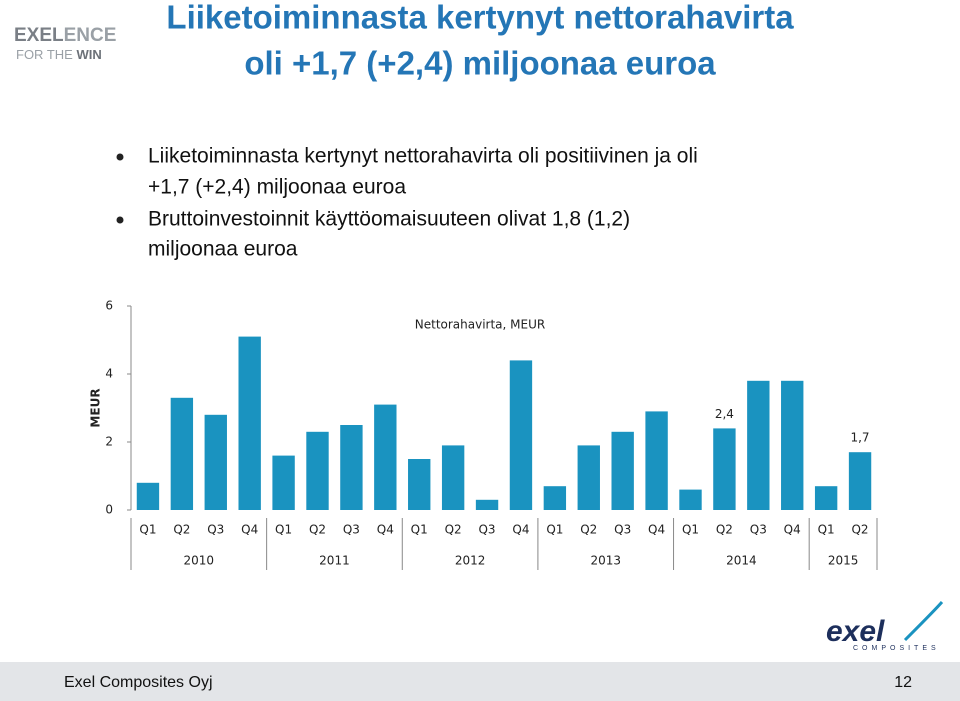  What do you see at coordinates (480, 18) in the screenshot?
I see `title-line: Liiketoiminnasta kertynyt nettorahavirta` at bounding box center [480, 18].